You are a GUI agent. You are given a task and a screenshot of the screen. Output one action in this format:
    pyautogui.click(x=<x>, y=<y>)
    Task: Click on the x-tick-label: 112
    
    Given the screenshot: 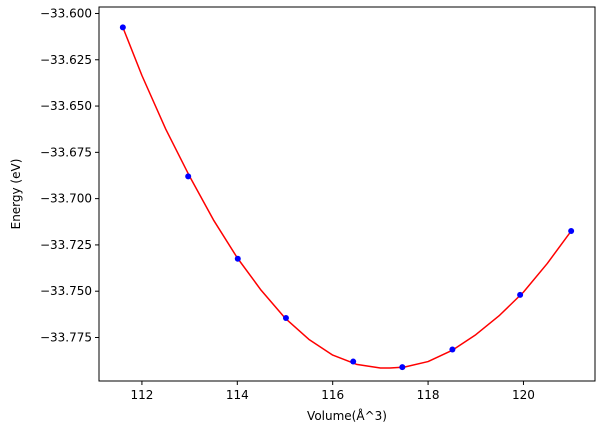 What is the action you would take?
    pyautogui.click(x=141, y=395)
    